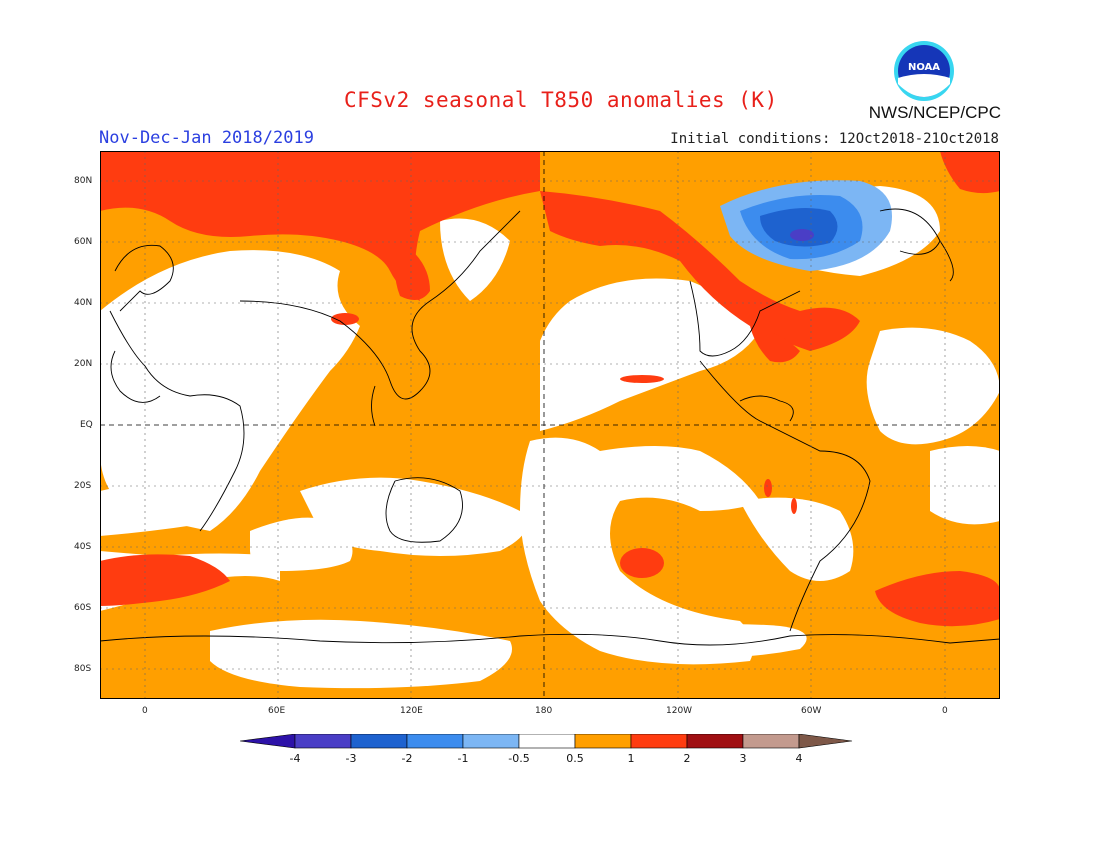  I want to click on logo-text: NOAA, so click(924, 67).